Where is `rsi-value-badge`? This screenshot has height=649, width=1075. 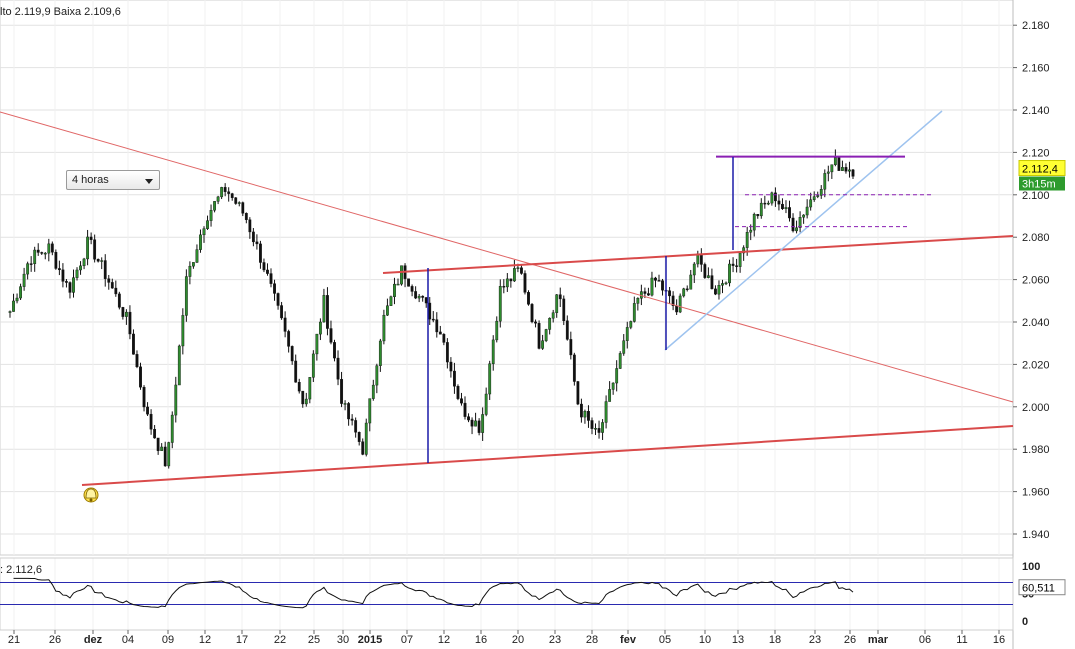
rsi-value-badge is located at coordinates (1042, 587).